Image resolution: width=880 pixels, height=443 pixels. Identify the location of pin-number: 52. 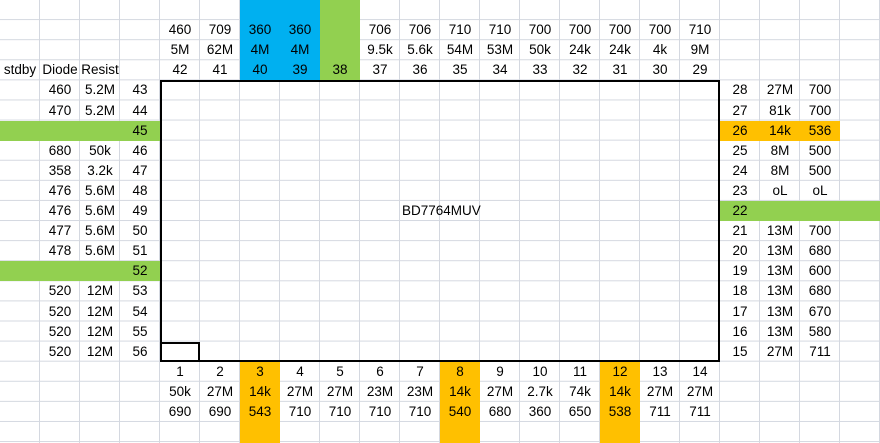
(140, 271).